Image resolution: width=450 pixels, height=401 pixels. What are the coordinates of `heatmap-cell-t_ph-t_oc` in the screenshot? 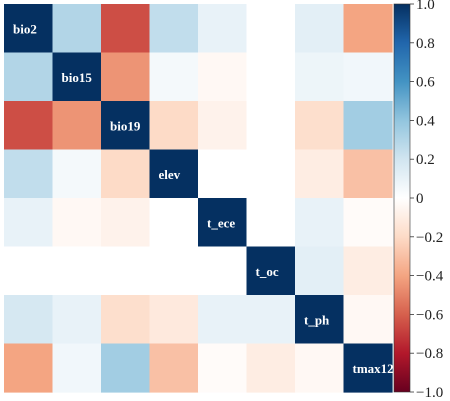 It's located at (271, 320).